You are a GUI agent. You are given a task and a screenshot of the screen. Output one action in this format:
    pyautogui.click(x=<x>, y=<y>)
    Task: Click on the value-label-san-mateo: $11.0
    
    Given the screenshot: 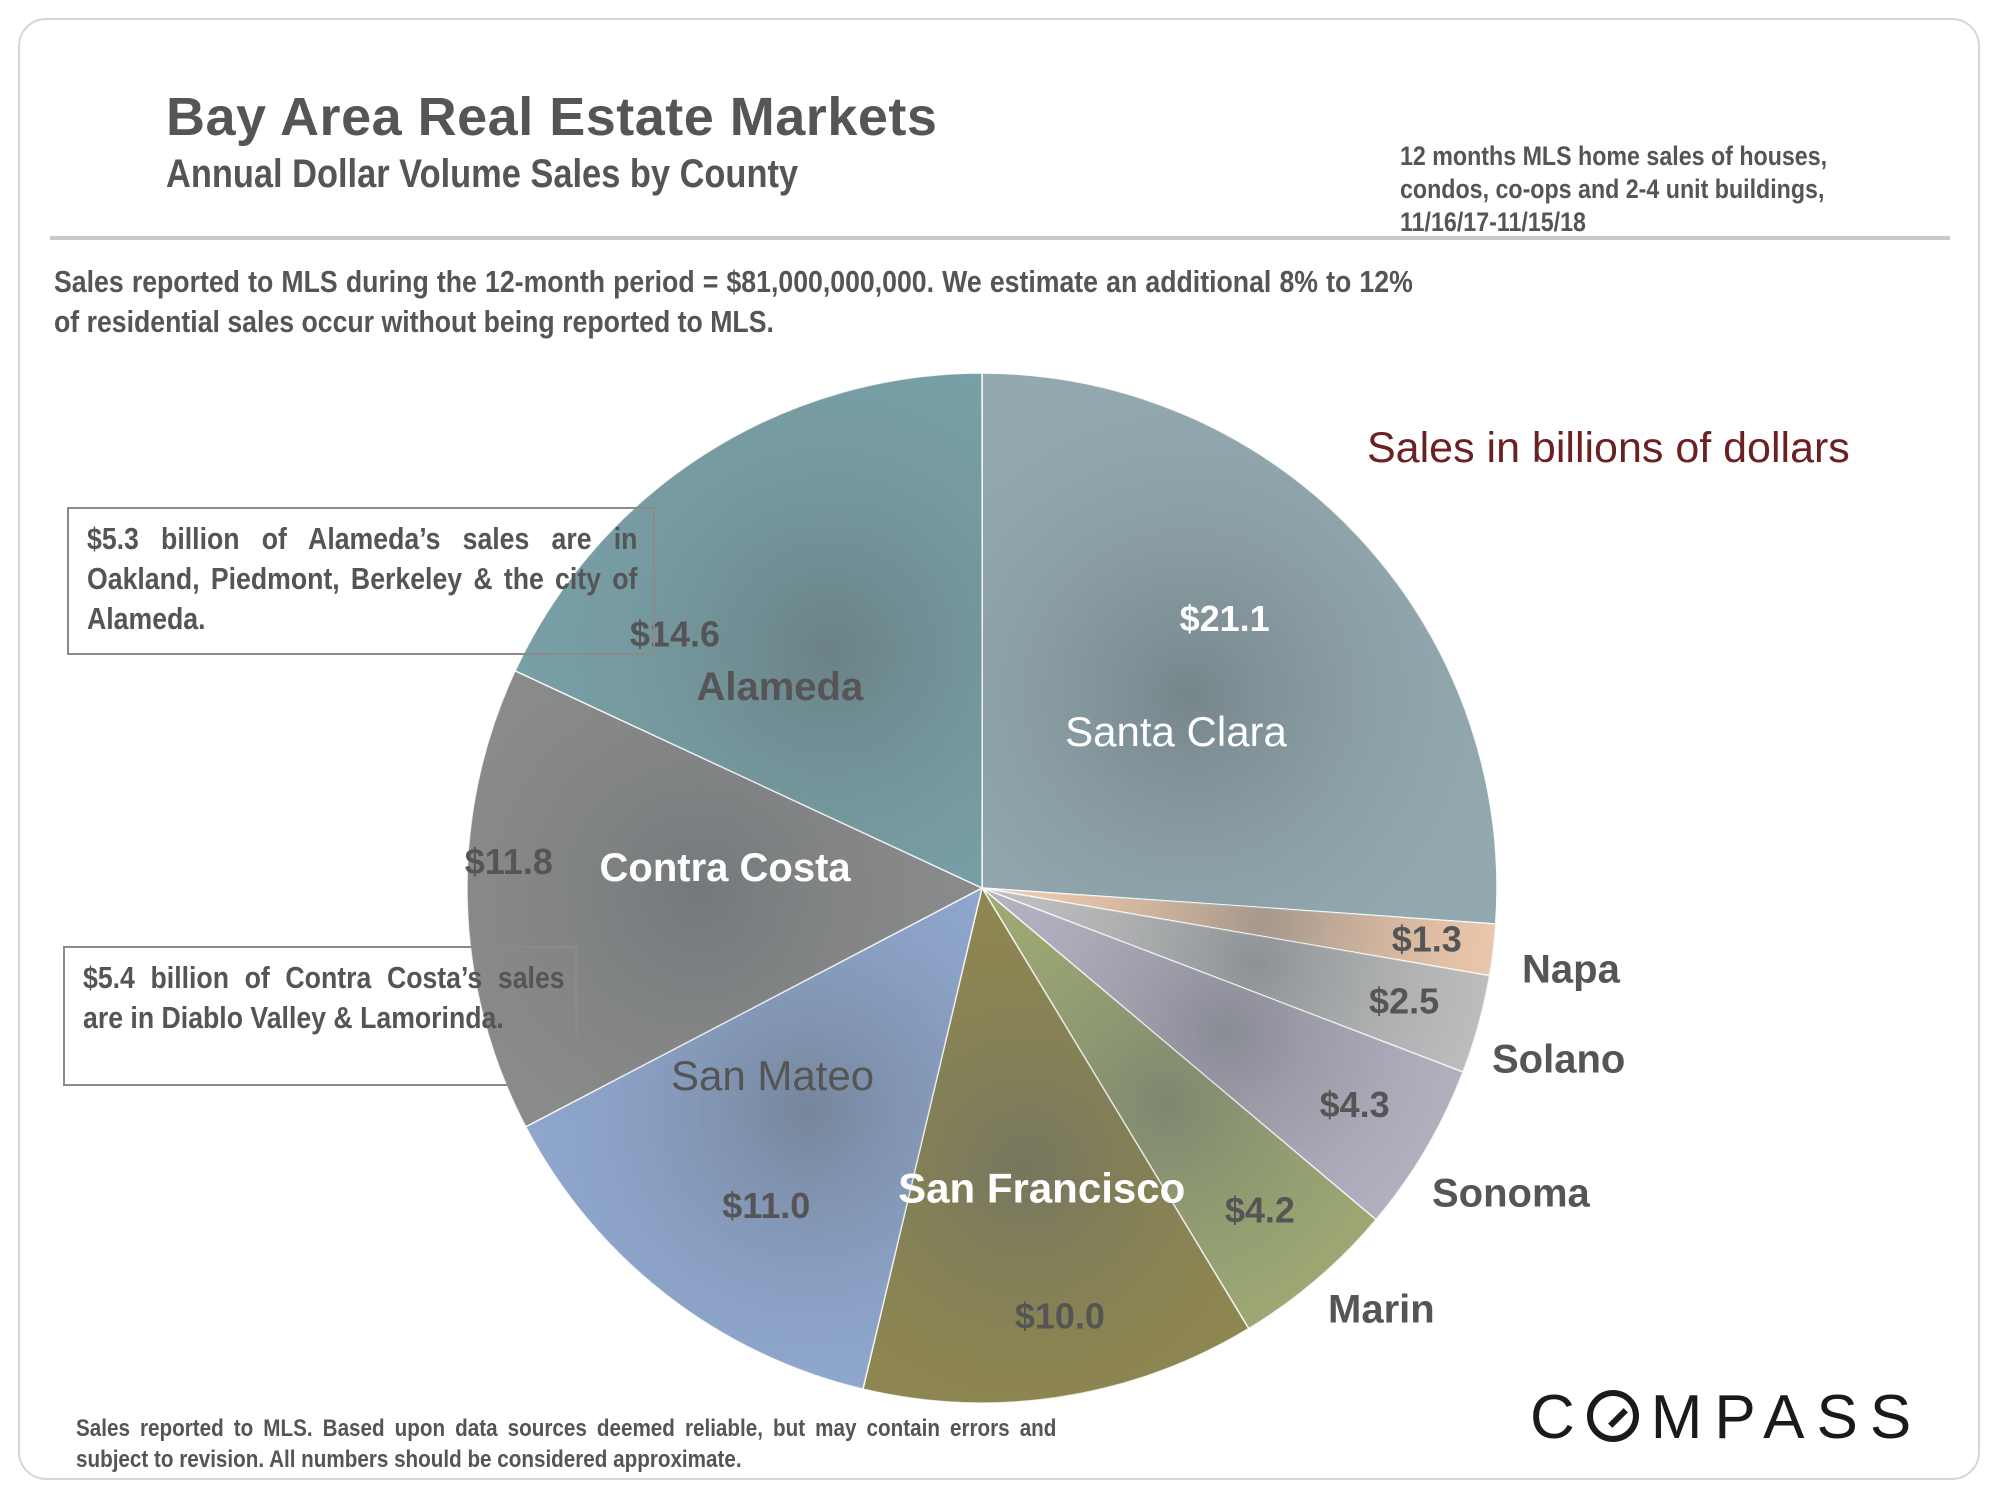 What is the action you would take?
    pyautogui.click(x=766, y=1205)
    